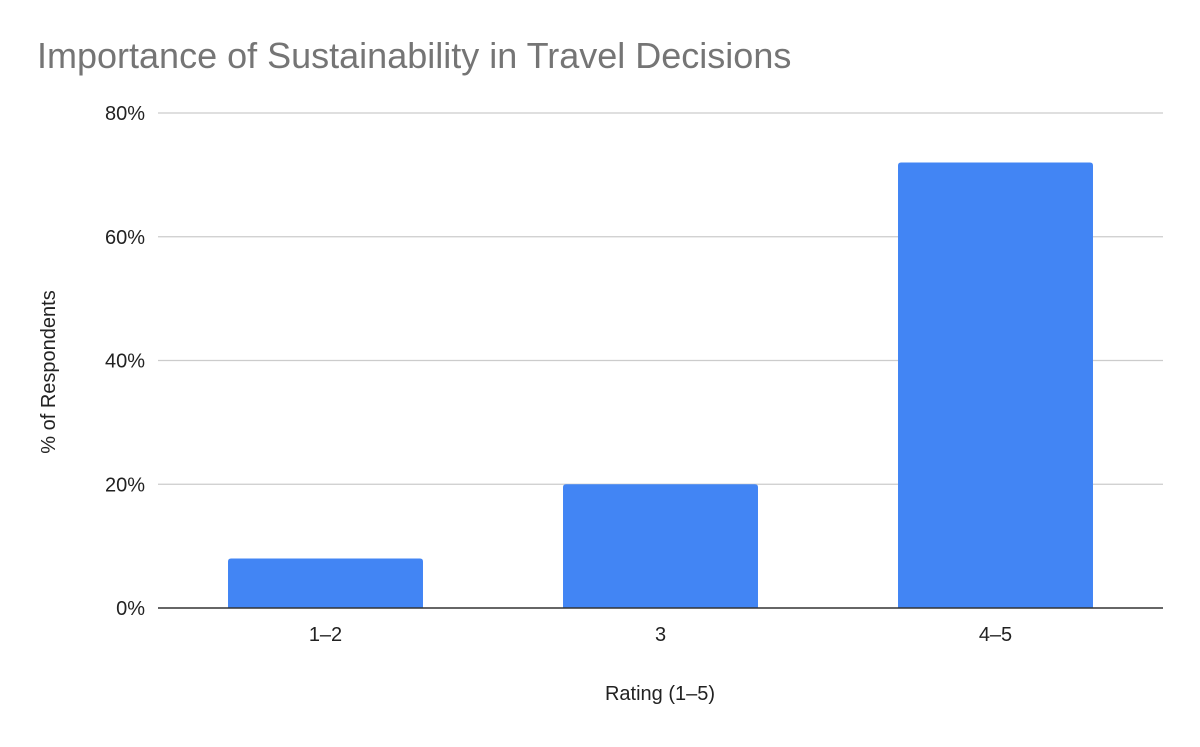 The image size is (1200, 747). Describe the element at coordinates (660, 694) in the screenshot. I see `x-axis-label: Rating (1–5)` at that location.